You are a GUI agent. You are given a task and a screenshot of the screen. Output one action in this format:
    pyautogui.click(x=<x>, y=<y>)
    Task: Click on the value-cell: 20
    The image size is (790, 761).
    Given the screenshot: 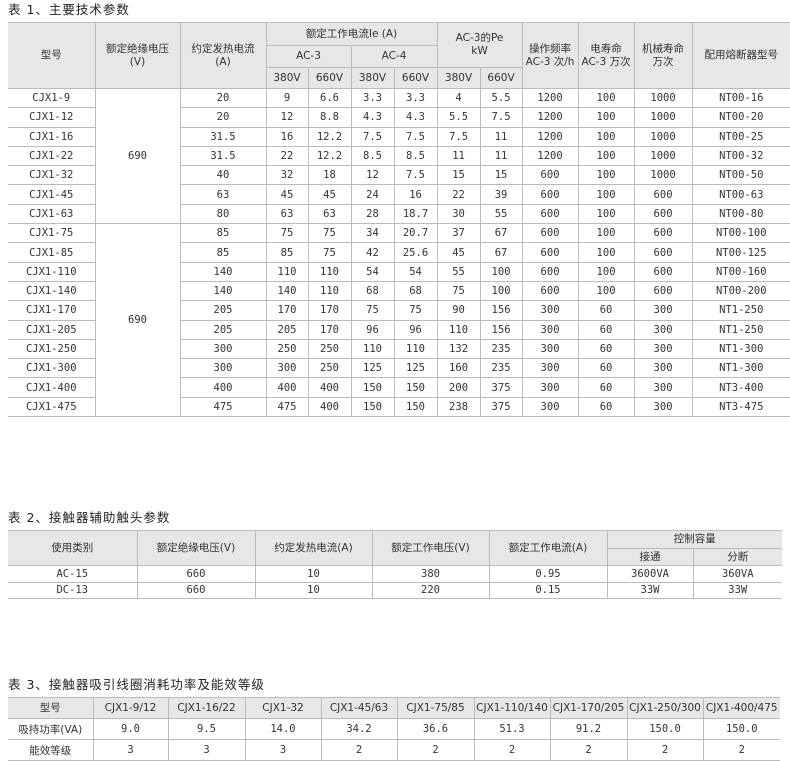 What is the action you would take?
    pyautogui.click(x=223, y=98)
    